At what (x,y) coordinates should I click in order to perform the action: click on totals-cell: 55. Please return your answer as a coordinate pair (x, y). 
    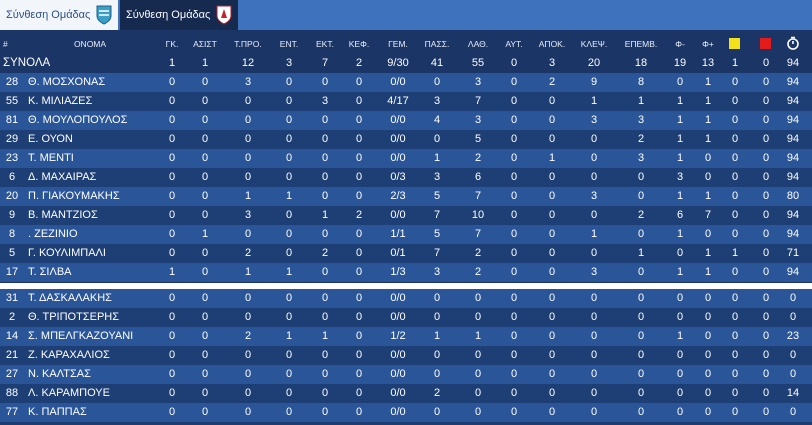
    Looking at the image, I should click on (478, 63).